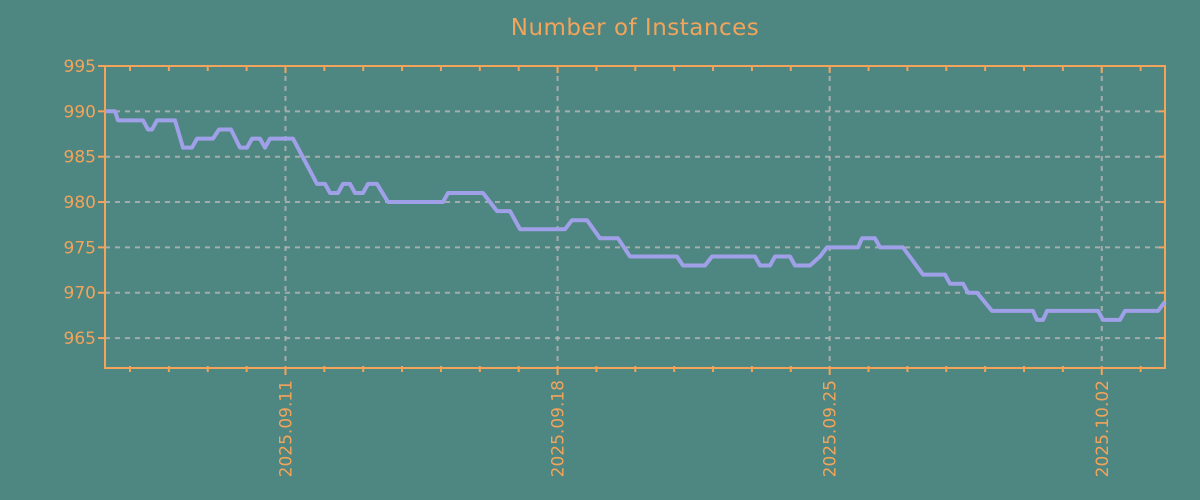  I want to click on x-tick-label: 2025.09.18, so click(559, 428).